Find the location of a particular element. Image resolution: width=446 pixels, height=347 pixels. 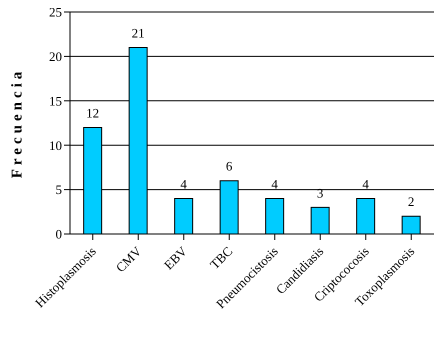

data-label: 12 is located at coordinates (93, 112).